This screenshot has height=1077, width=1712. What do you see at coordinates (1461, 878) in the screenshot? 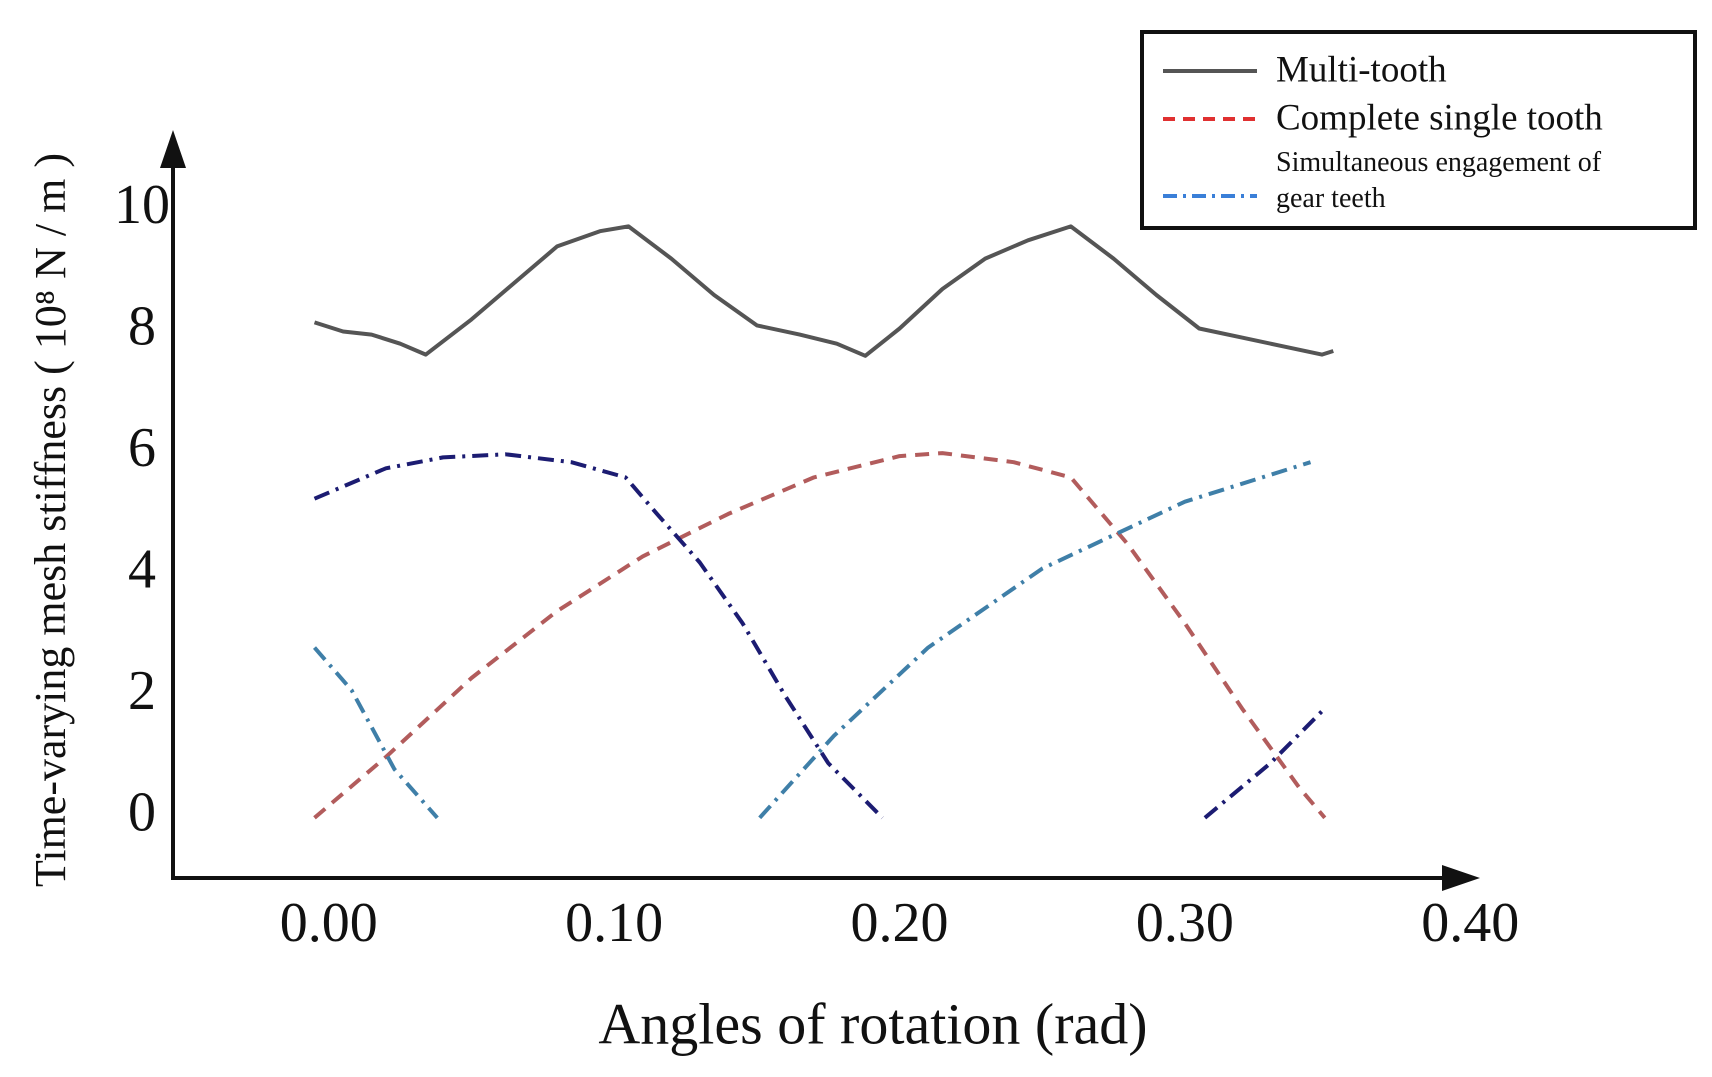
I see `x-axis-arrow` at bounding box center [1461, 878].